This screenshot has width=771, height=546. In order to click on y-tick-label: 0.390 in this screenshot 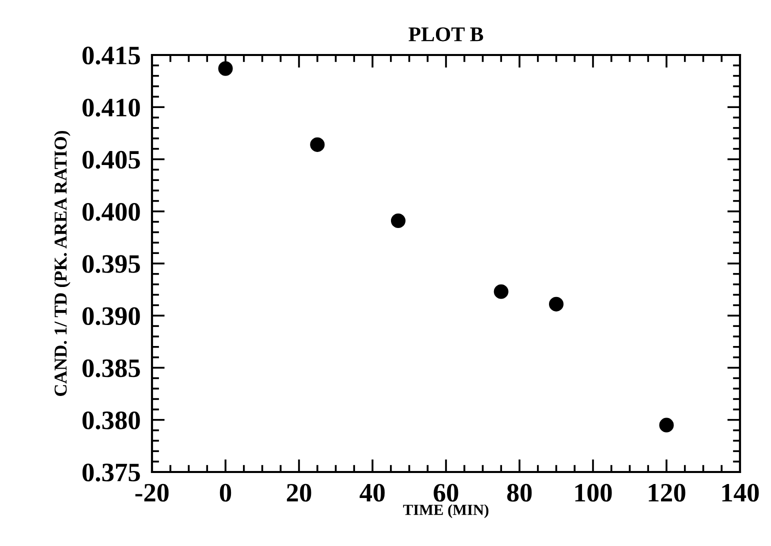, I will do `click(111, 316)`.